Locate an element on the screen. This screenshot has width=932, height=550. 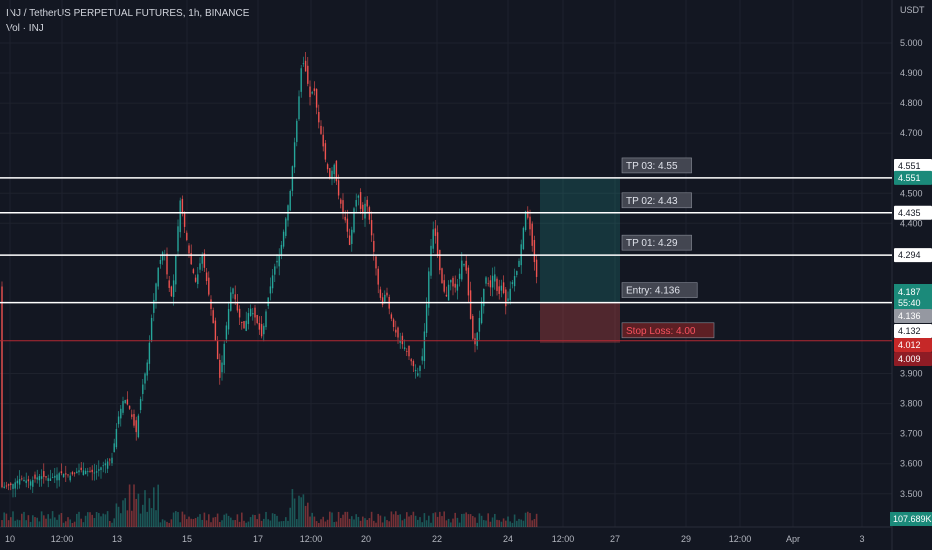
y-tick-label: 5.000 is located at coordinates (911, 43).